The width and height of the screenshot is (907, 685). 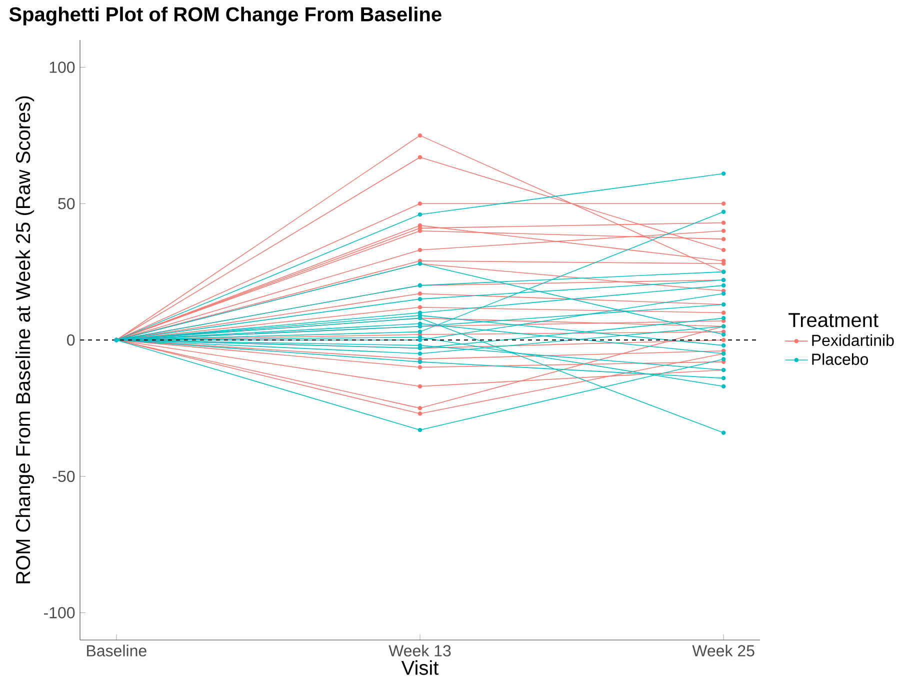 I want to click on y-axis-title: ROM Change From Baseline at Week 25 (Raw Scores), so click(x=24, y=340).